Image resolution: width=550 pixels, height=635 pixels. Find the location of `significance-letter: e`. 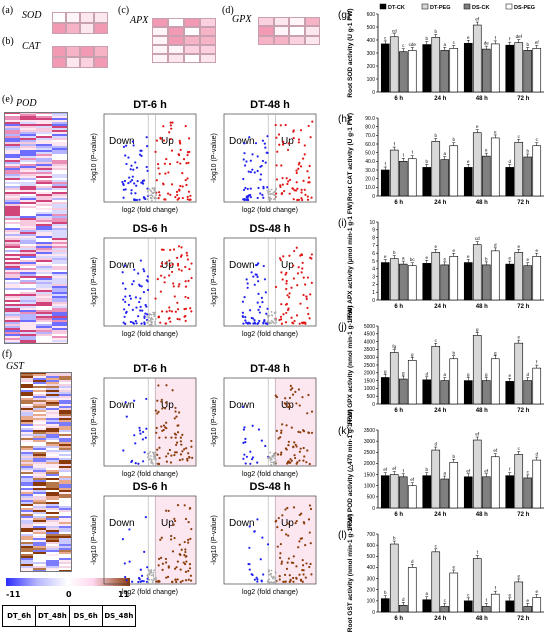

significance-letter: e is located at coordinates (453, 567).